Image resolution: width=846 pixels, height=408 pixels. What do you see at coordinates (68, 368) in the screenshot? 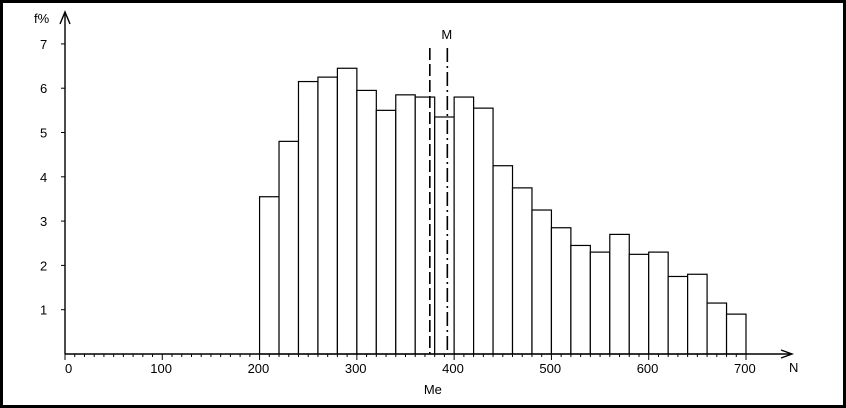
I see `x-tick-label-0: 0` at bounding box center [68, 368].